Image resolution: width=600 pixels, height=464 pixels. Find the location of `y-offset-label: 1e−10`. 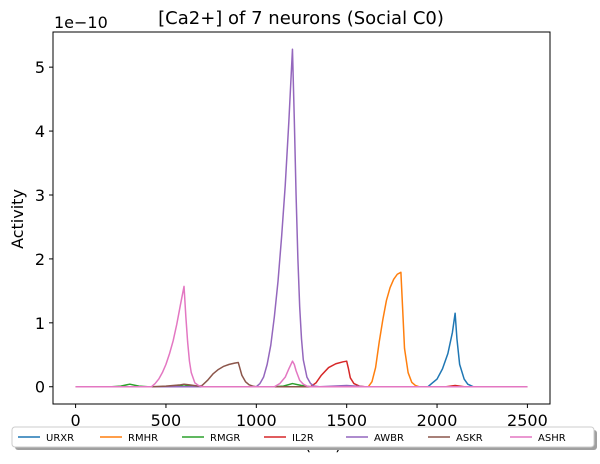

y-offset-label: 1e−10 is located at coordinates (81, 22).